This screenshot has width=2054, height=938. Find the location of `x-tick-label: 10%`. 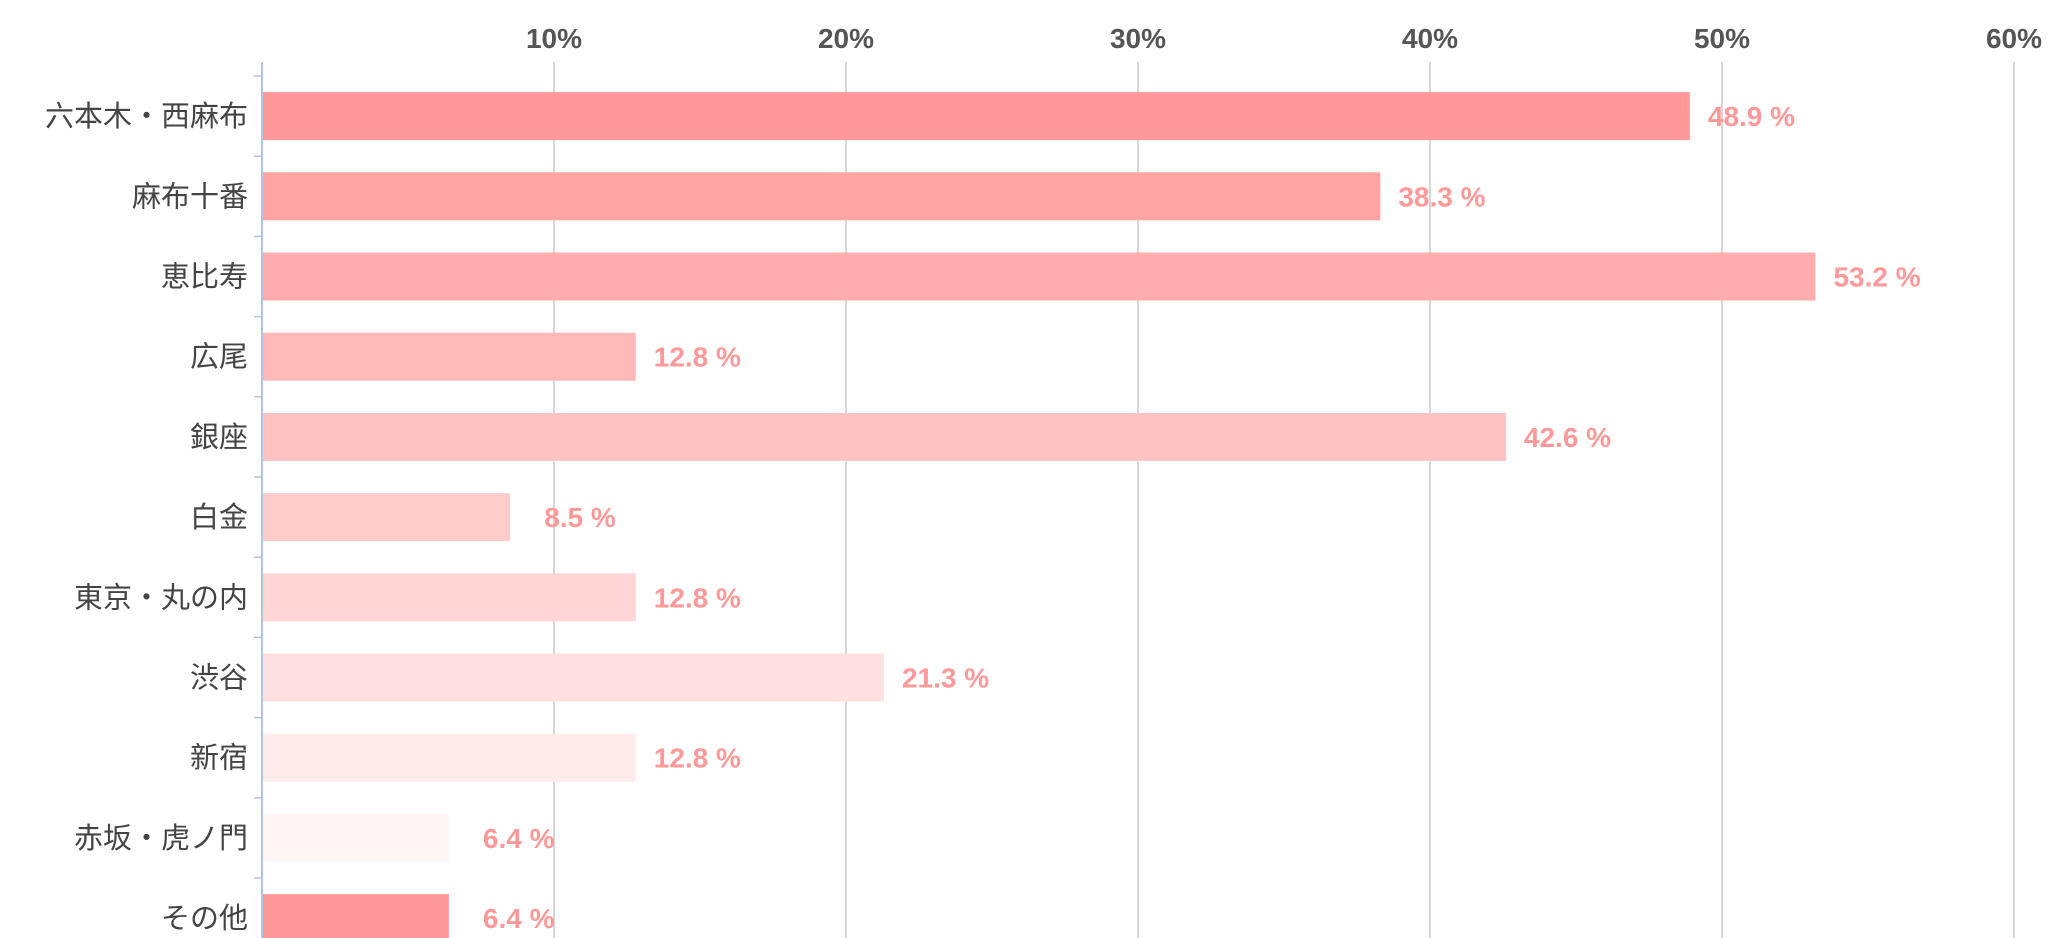

x-tick-label: 10% is located at coordinates (554, 38).